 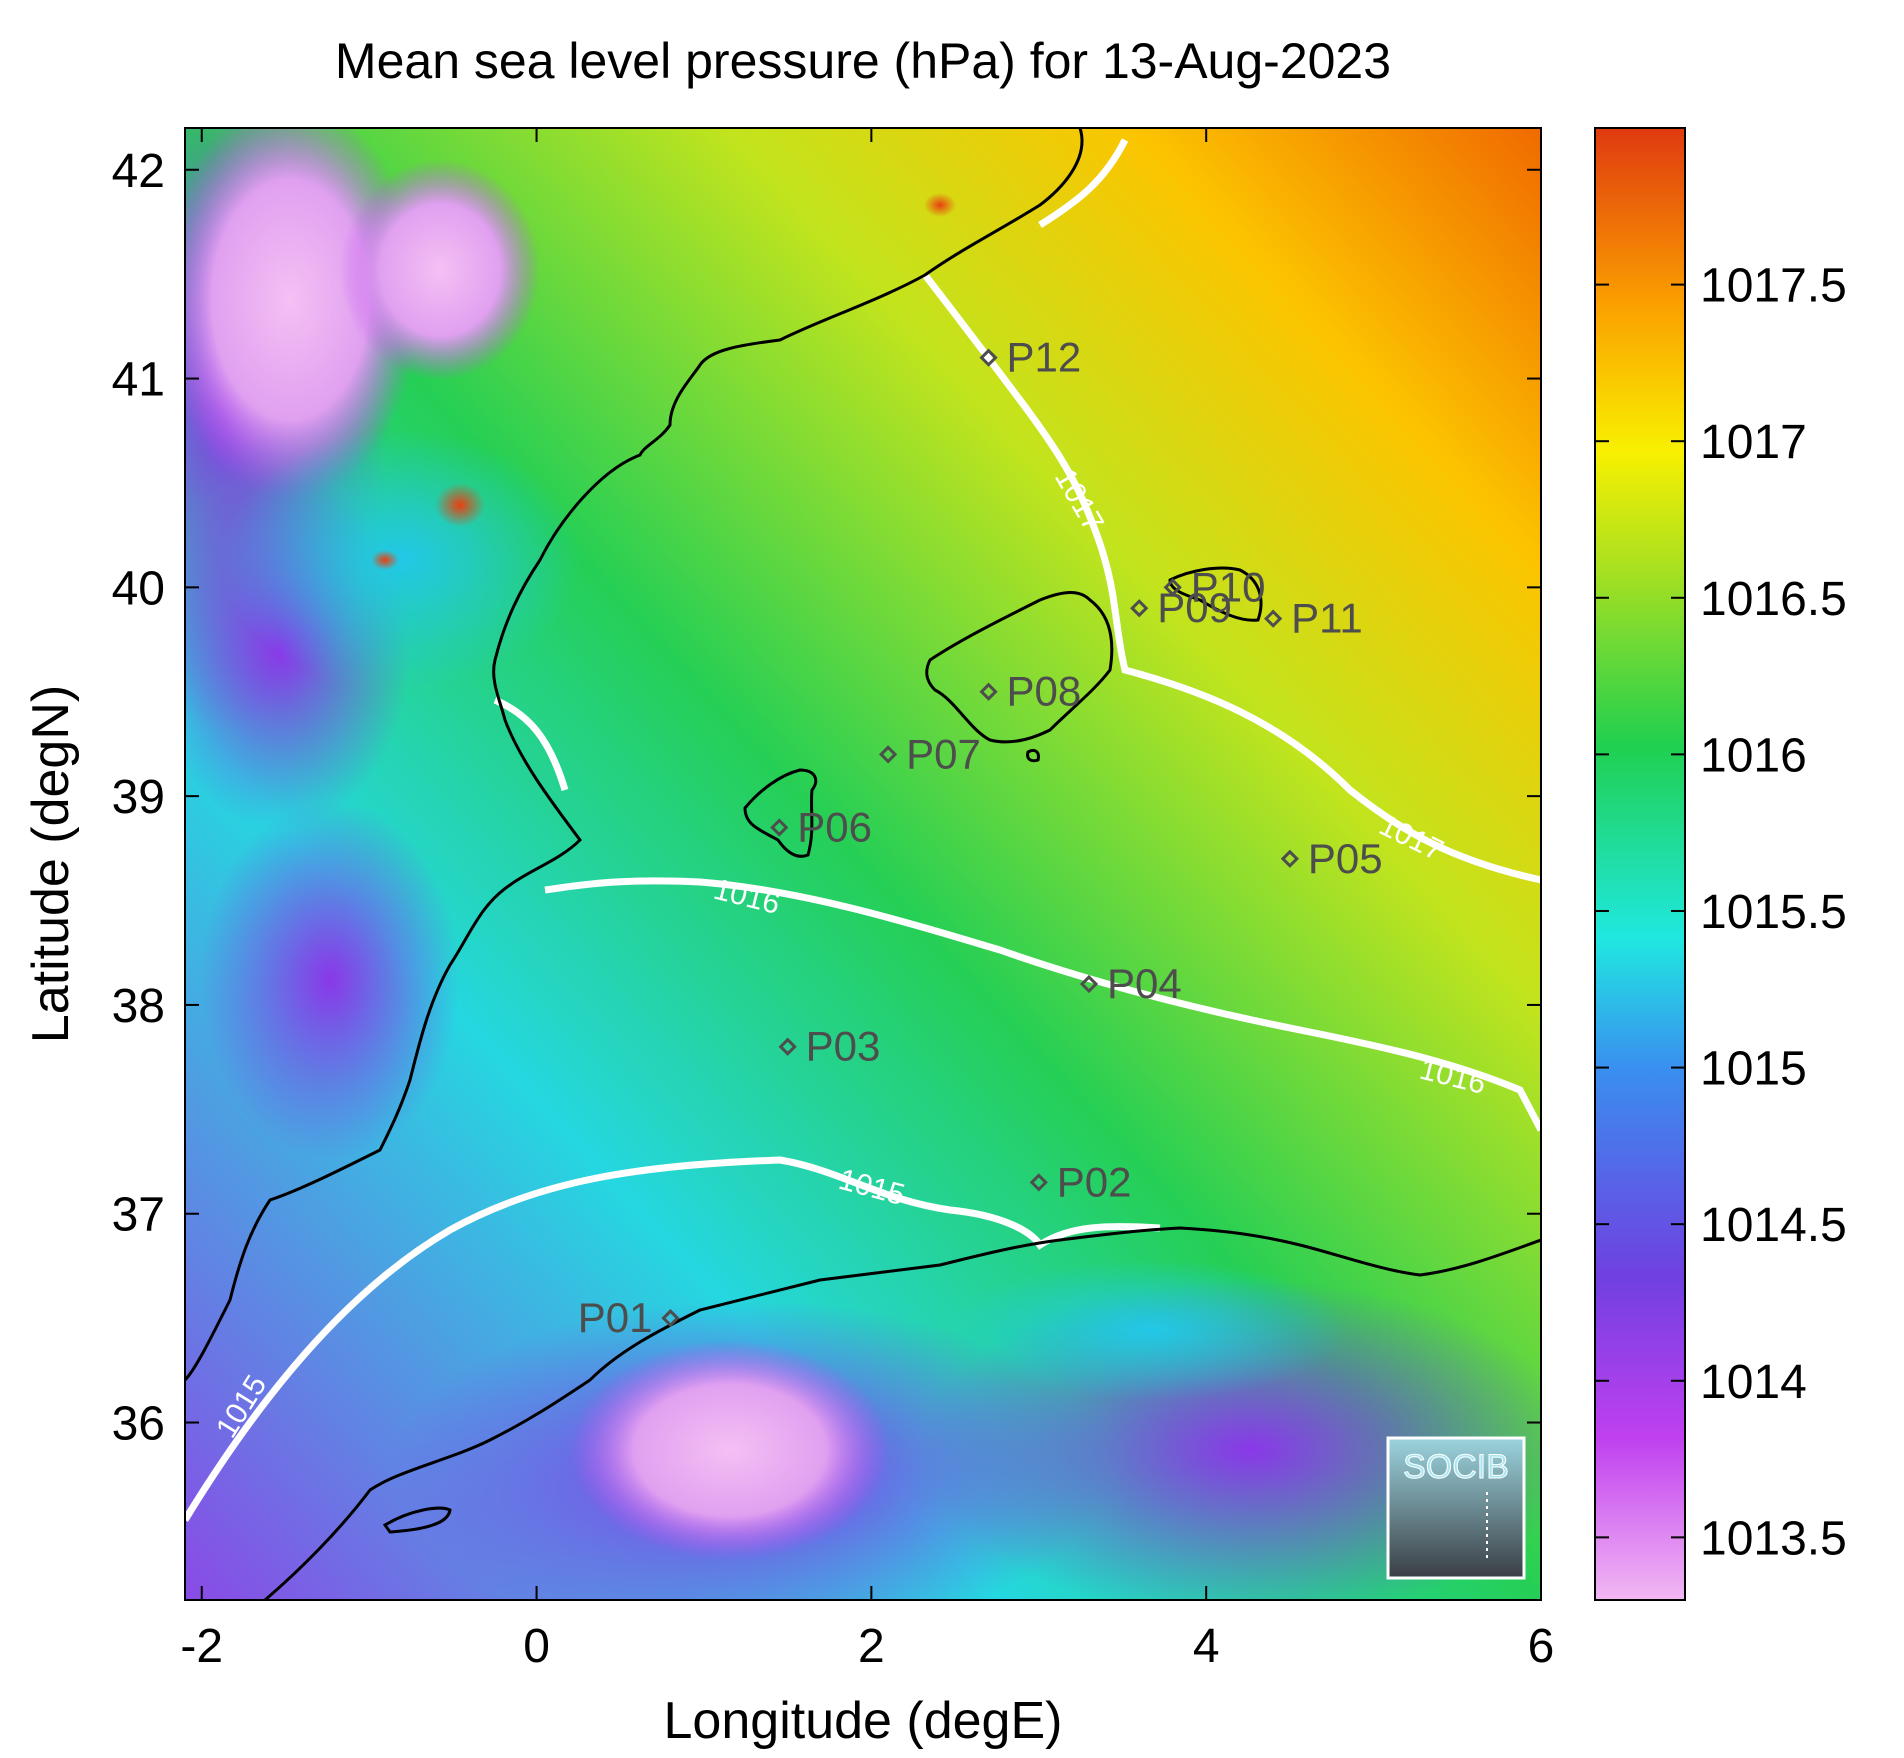 What do you see at coordinates (138, 1424) in the screenshot?
I see `y-tick-label: 36` at bounding box center [138, 1424].